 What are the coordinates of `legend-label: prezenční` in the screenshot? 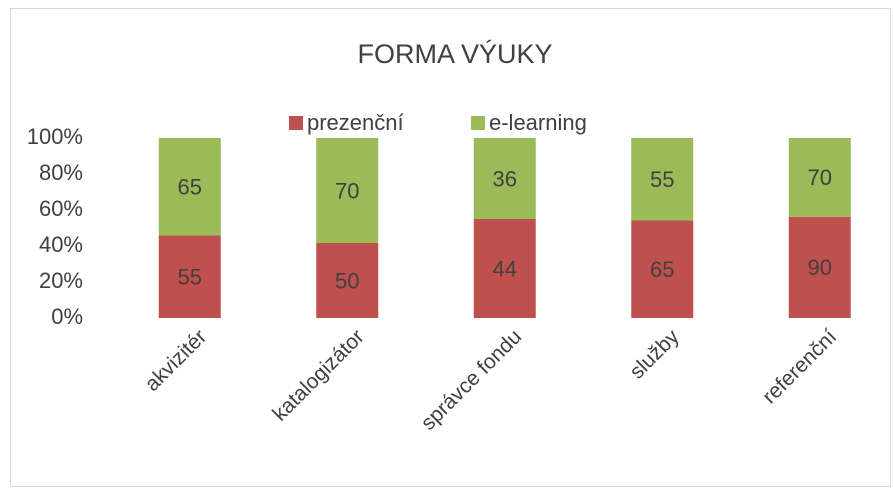 It's located at (355, 122).